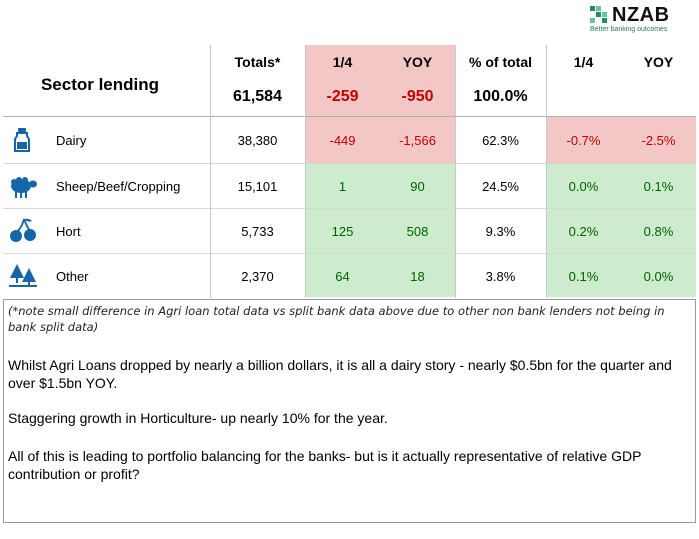 This screenshot has height=539, width=699. Describe the element at coordinates (349, 116) in the screenshot. I see `header-divider` at that location.